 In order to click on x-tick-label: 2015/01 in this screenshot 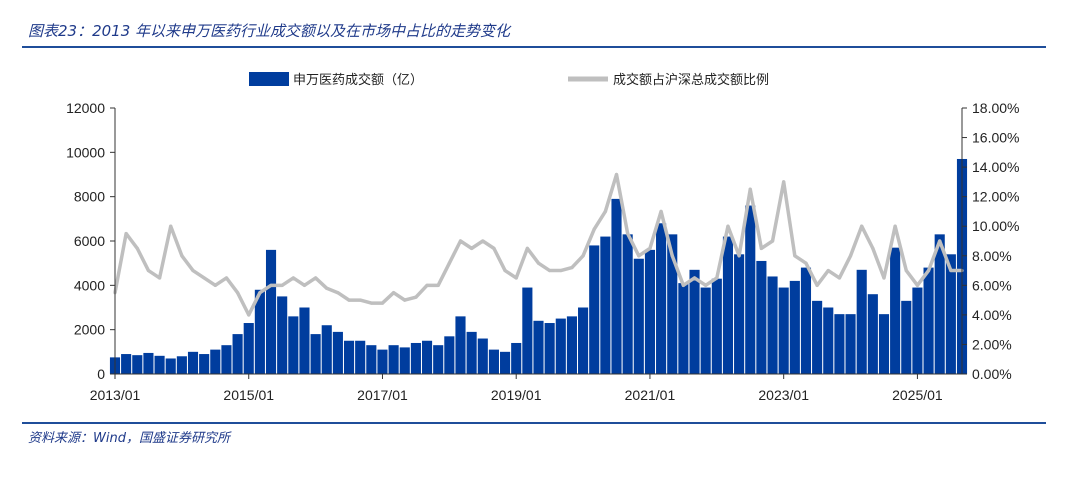, I will do `click(248, 395)`.